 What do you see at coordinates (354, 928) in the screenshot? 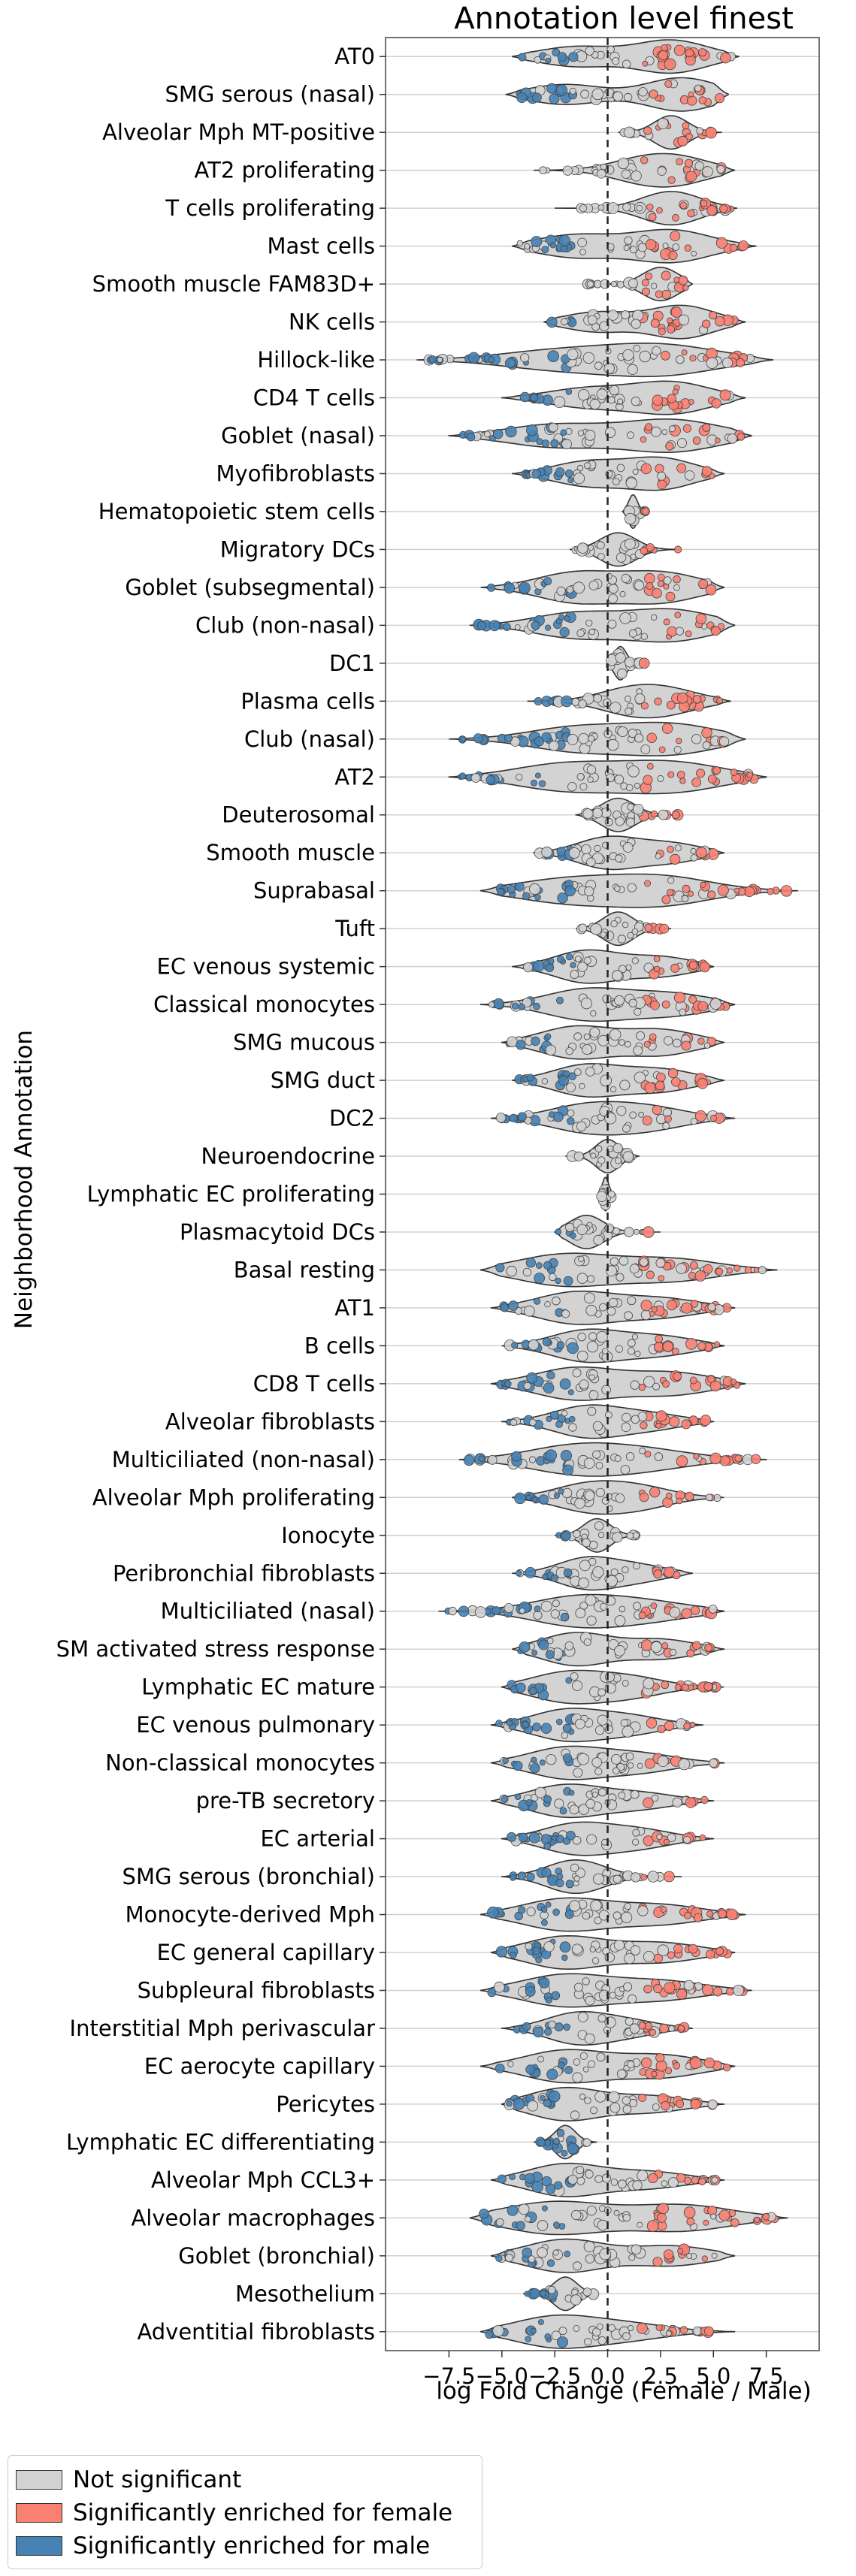
I see `ytick-label-tuft: Tuft` at bounding box center [354, 928].